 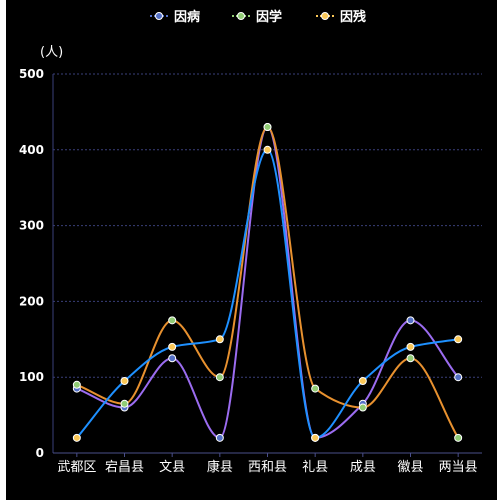 I want to click on x-tick-label: 西和县, so click(x=267, y=467).